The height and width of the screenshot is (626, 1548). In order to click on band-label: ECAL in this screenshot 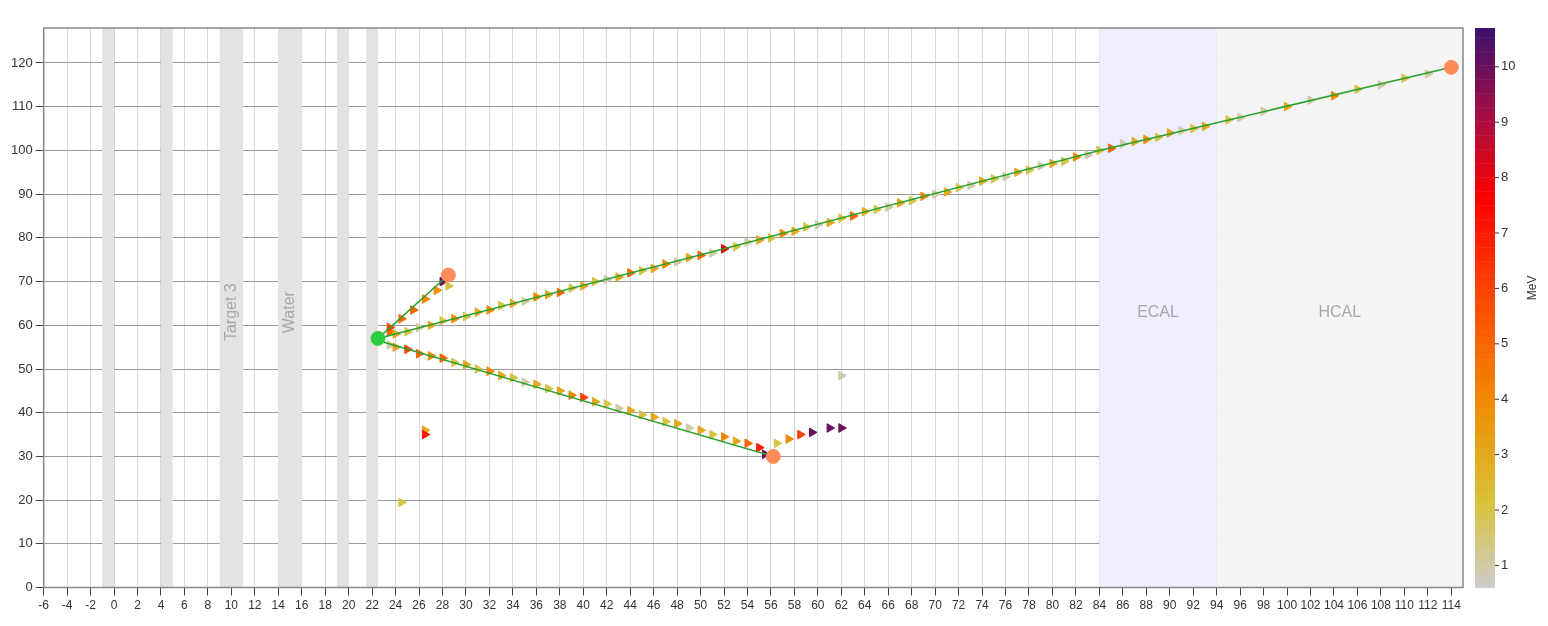, I will do `click(1158, 311)`.